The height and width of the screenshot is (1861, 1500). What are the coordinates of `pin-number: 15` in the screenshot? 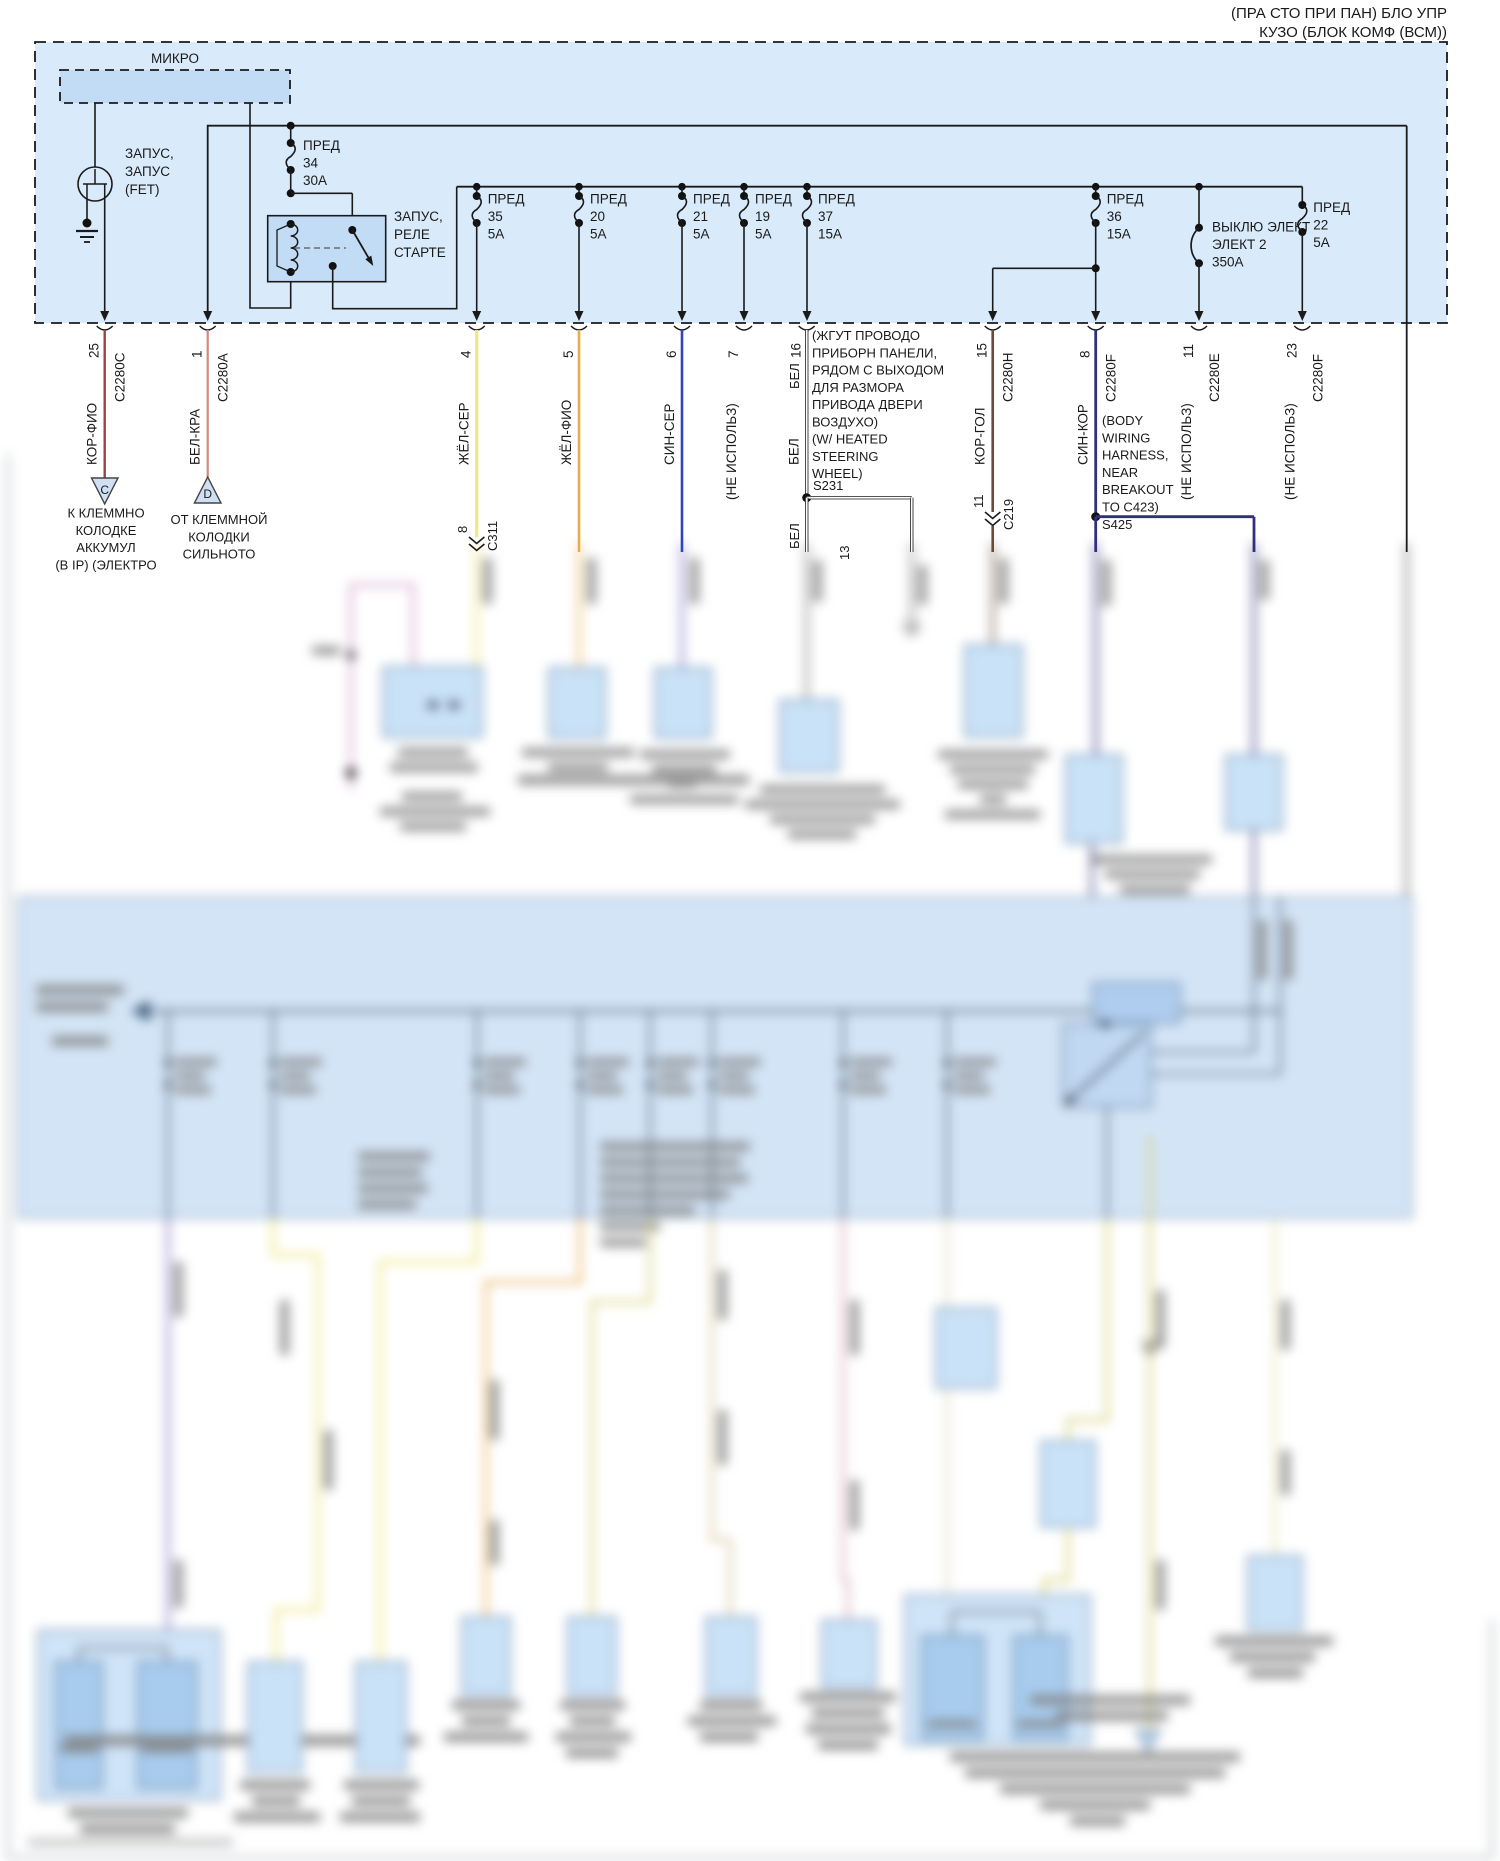 It's located at (982, 350).